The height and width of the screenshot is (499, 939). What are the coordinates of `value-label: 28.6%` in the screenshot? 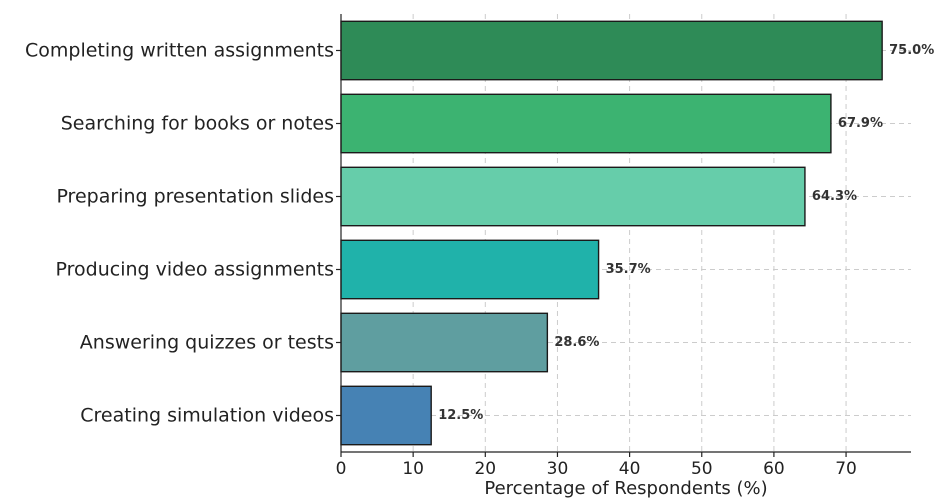 It's located at (576, 342).